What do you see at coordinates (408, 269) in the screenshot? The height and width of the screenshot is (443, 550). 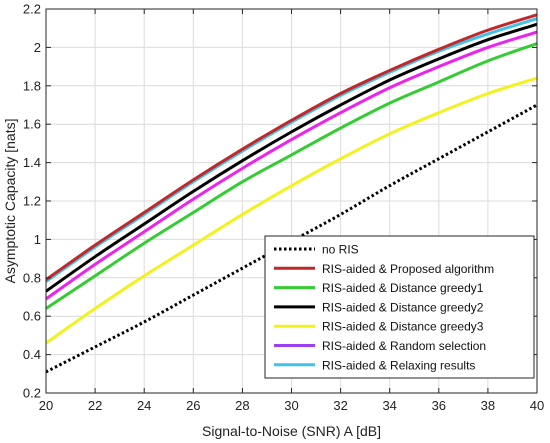 I see `legend-label-2: RIS-aided & Proposed algorithm` at bounding box center [408, 269].